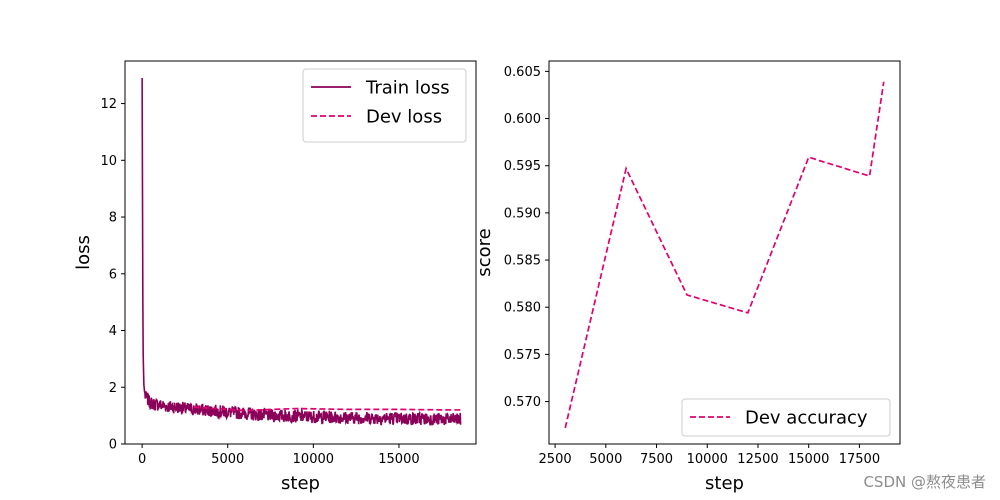 This screenshot has width=1000, height=500. What do you see at coordinates (83, 252) in the screenshot?
I see `y-axis-label: loss` at bounding box center [83, 252].